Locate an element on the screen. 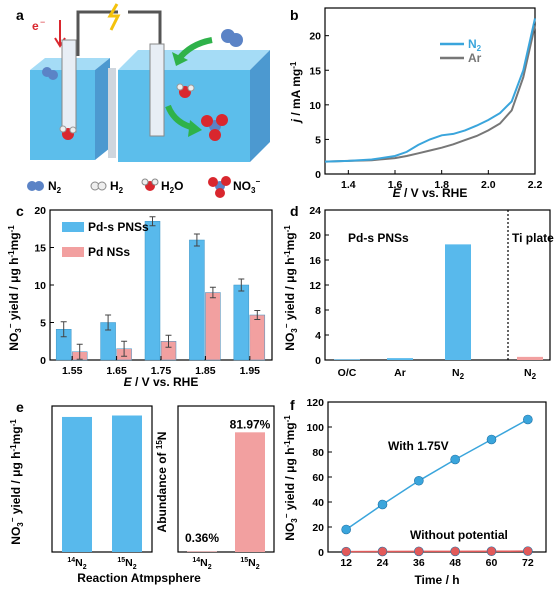 The image size is (557, 595). svg-text: NO3− is located at coordinates (246, 186).